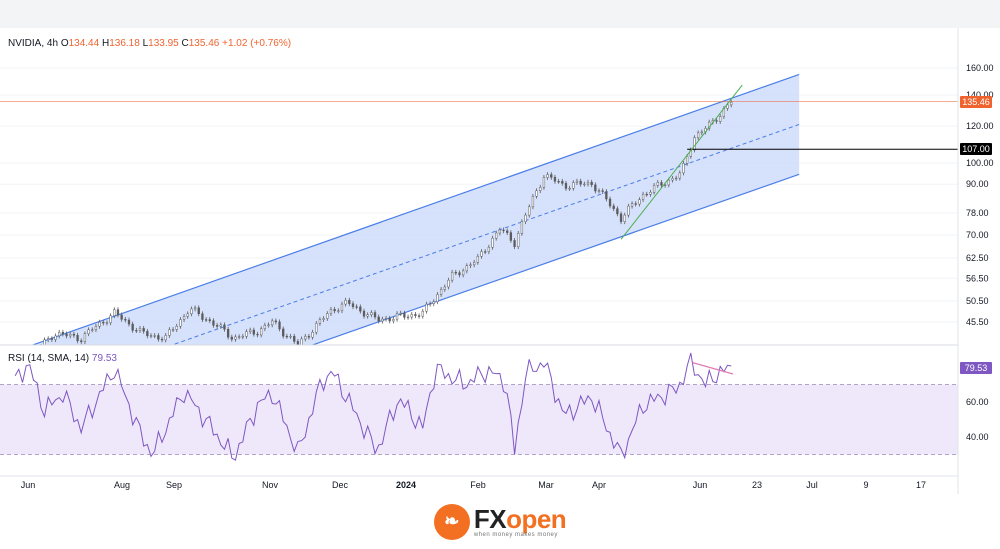 The image size is (1000, 549). I want to click on time-axis-ticks: Jun Aug Sep Nov Dec 2024 Feb Mar Apr Jun 23 Jul 9 17, so click(473, 485).